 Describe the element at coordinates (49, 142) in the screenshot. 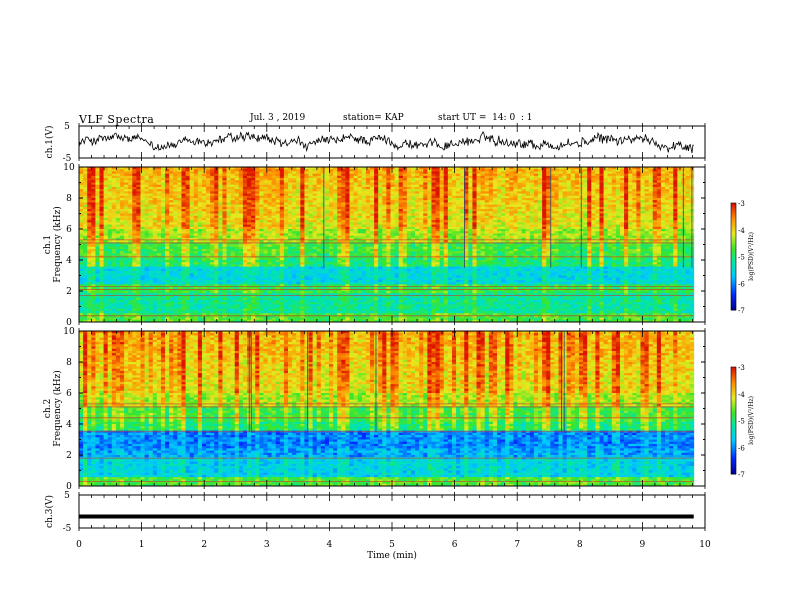

I see `ylabel: ch.1(V)` at that location.